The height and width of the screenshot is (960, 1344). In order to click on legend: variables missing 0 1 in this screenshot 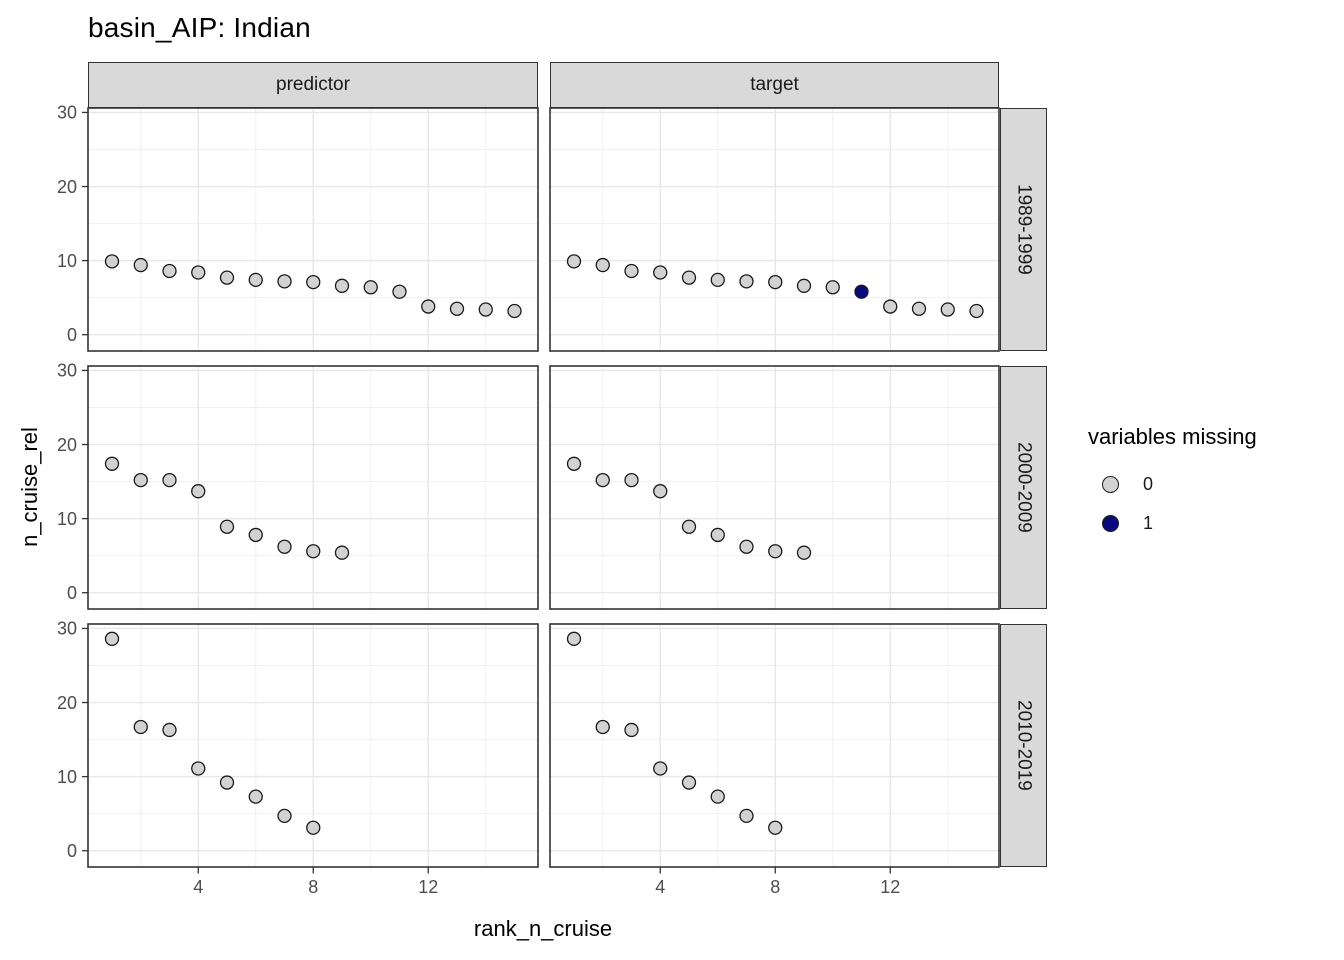, I will do `click(1213, 488)`.